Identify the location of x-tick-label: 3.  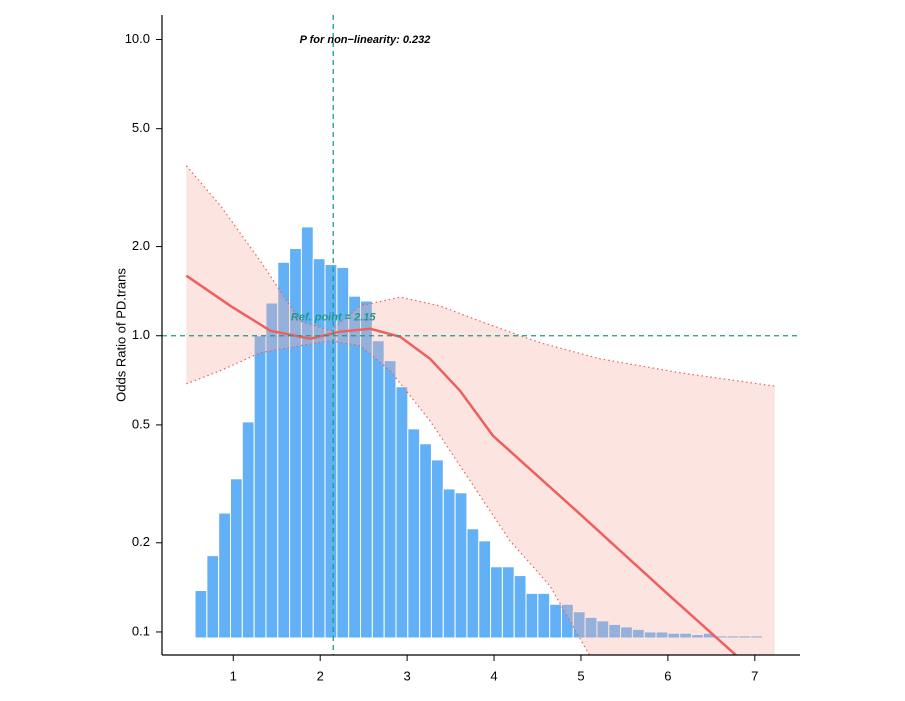
(406, 675).